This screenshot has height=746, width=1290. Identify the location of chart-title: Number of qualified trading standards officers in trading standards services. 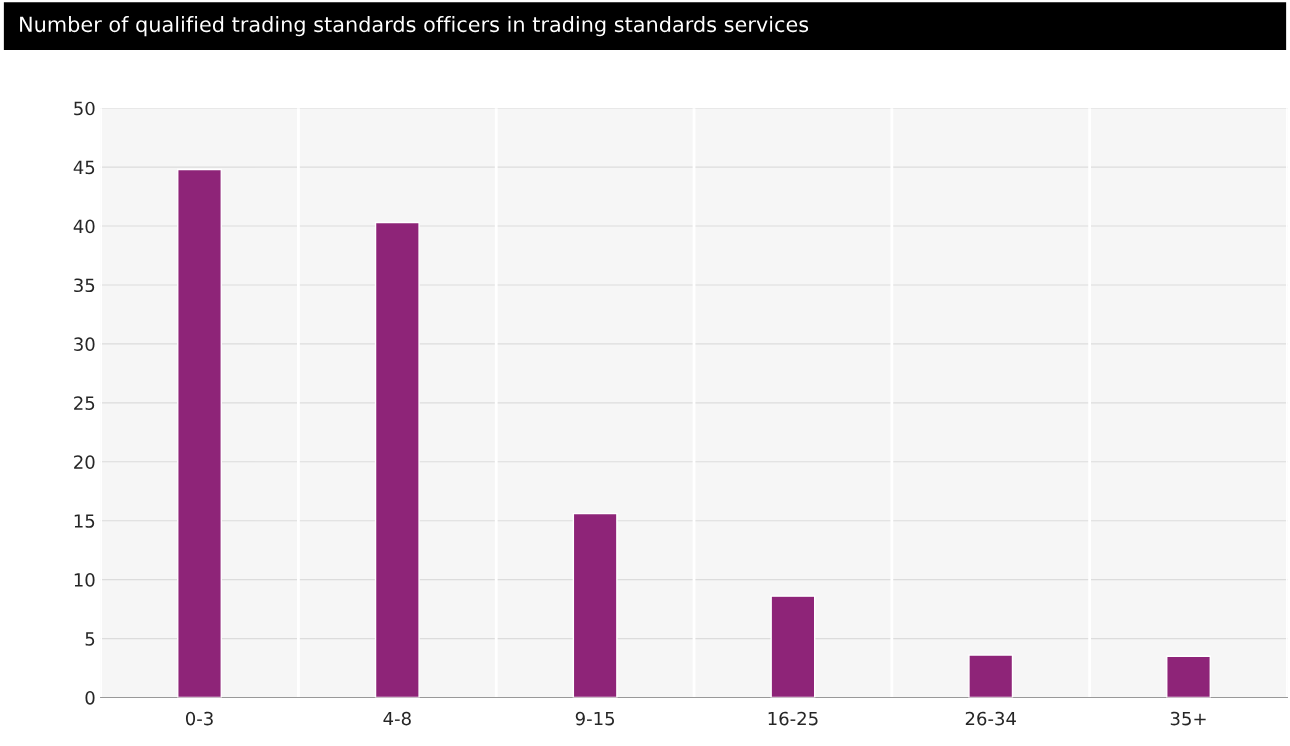
(414, 26).